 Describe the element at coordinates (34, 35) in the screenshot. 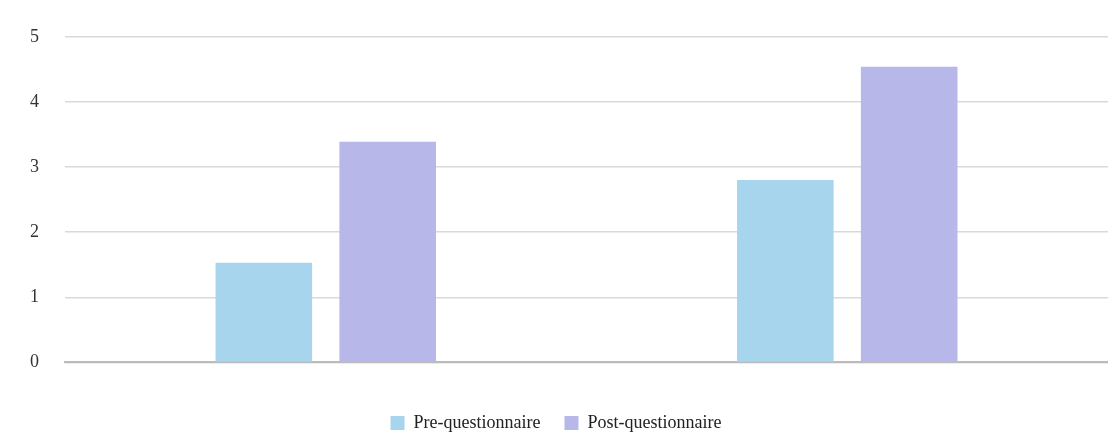

I see `y-tick-label: 5` at that location.